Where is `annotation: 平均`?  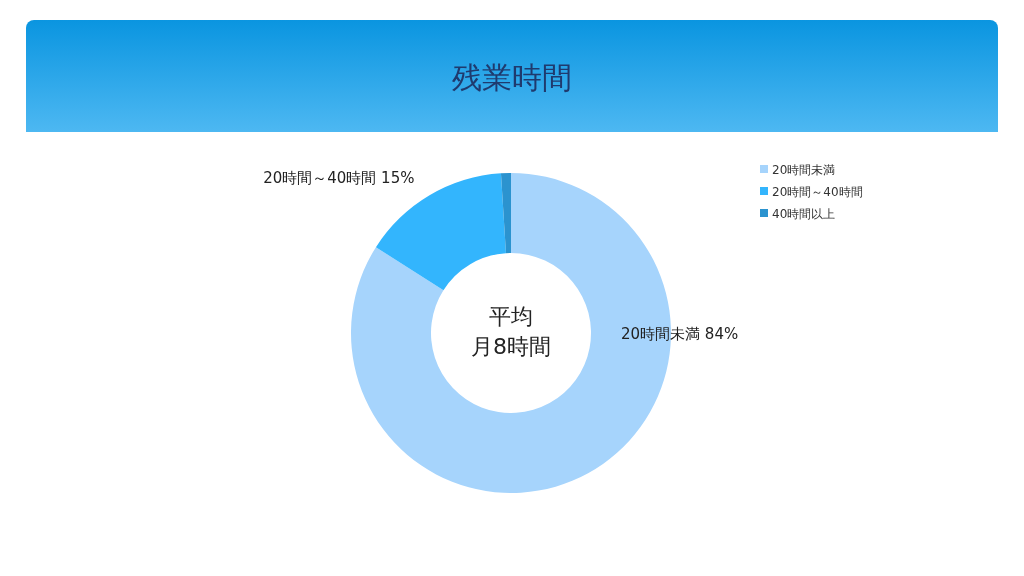
annotation: 平均 is located at coordinates (511, 316).